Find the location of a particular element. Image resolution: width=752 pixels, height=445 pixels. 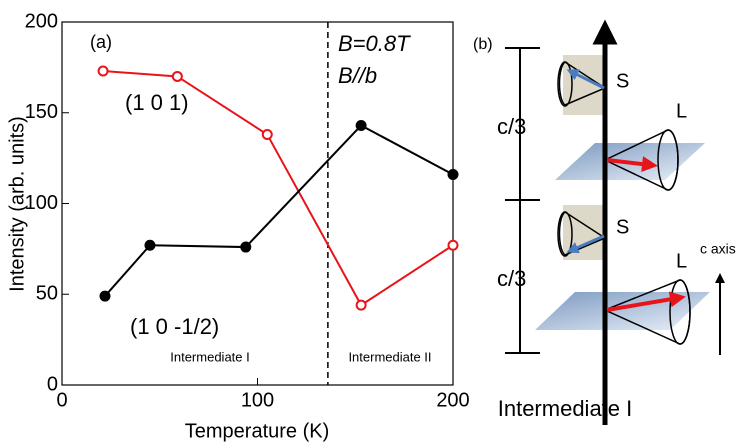

panel-label: (a) is located at coordinates (101, 42).